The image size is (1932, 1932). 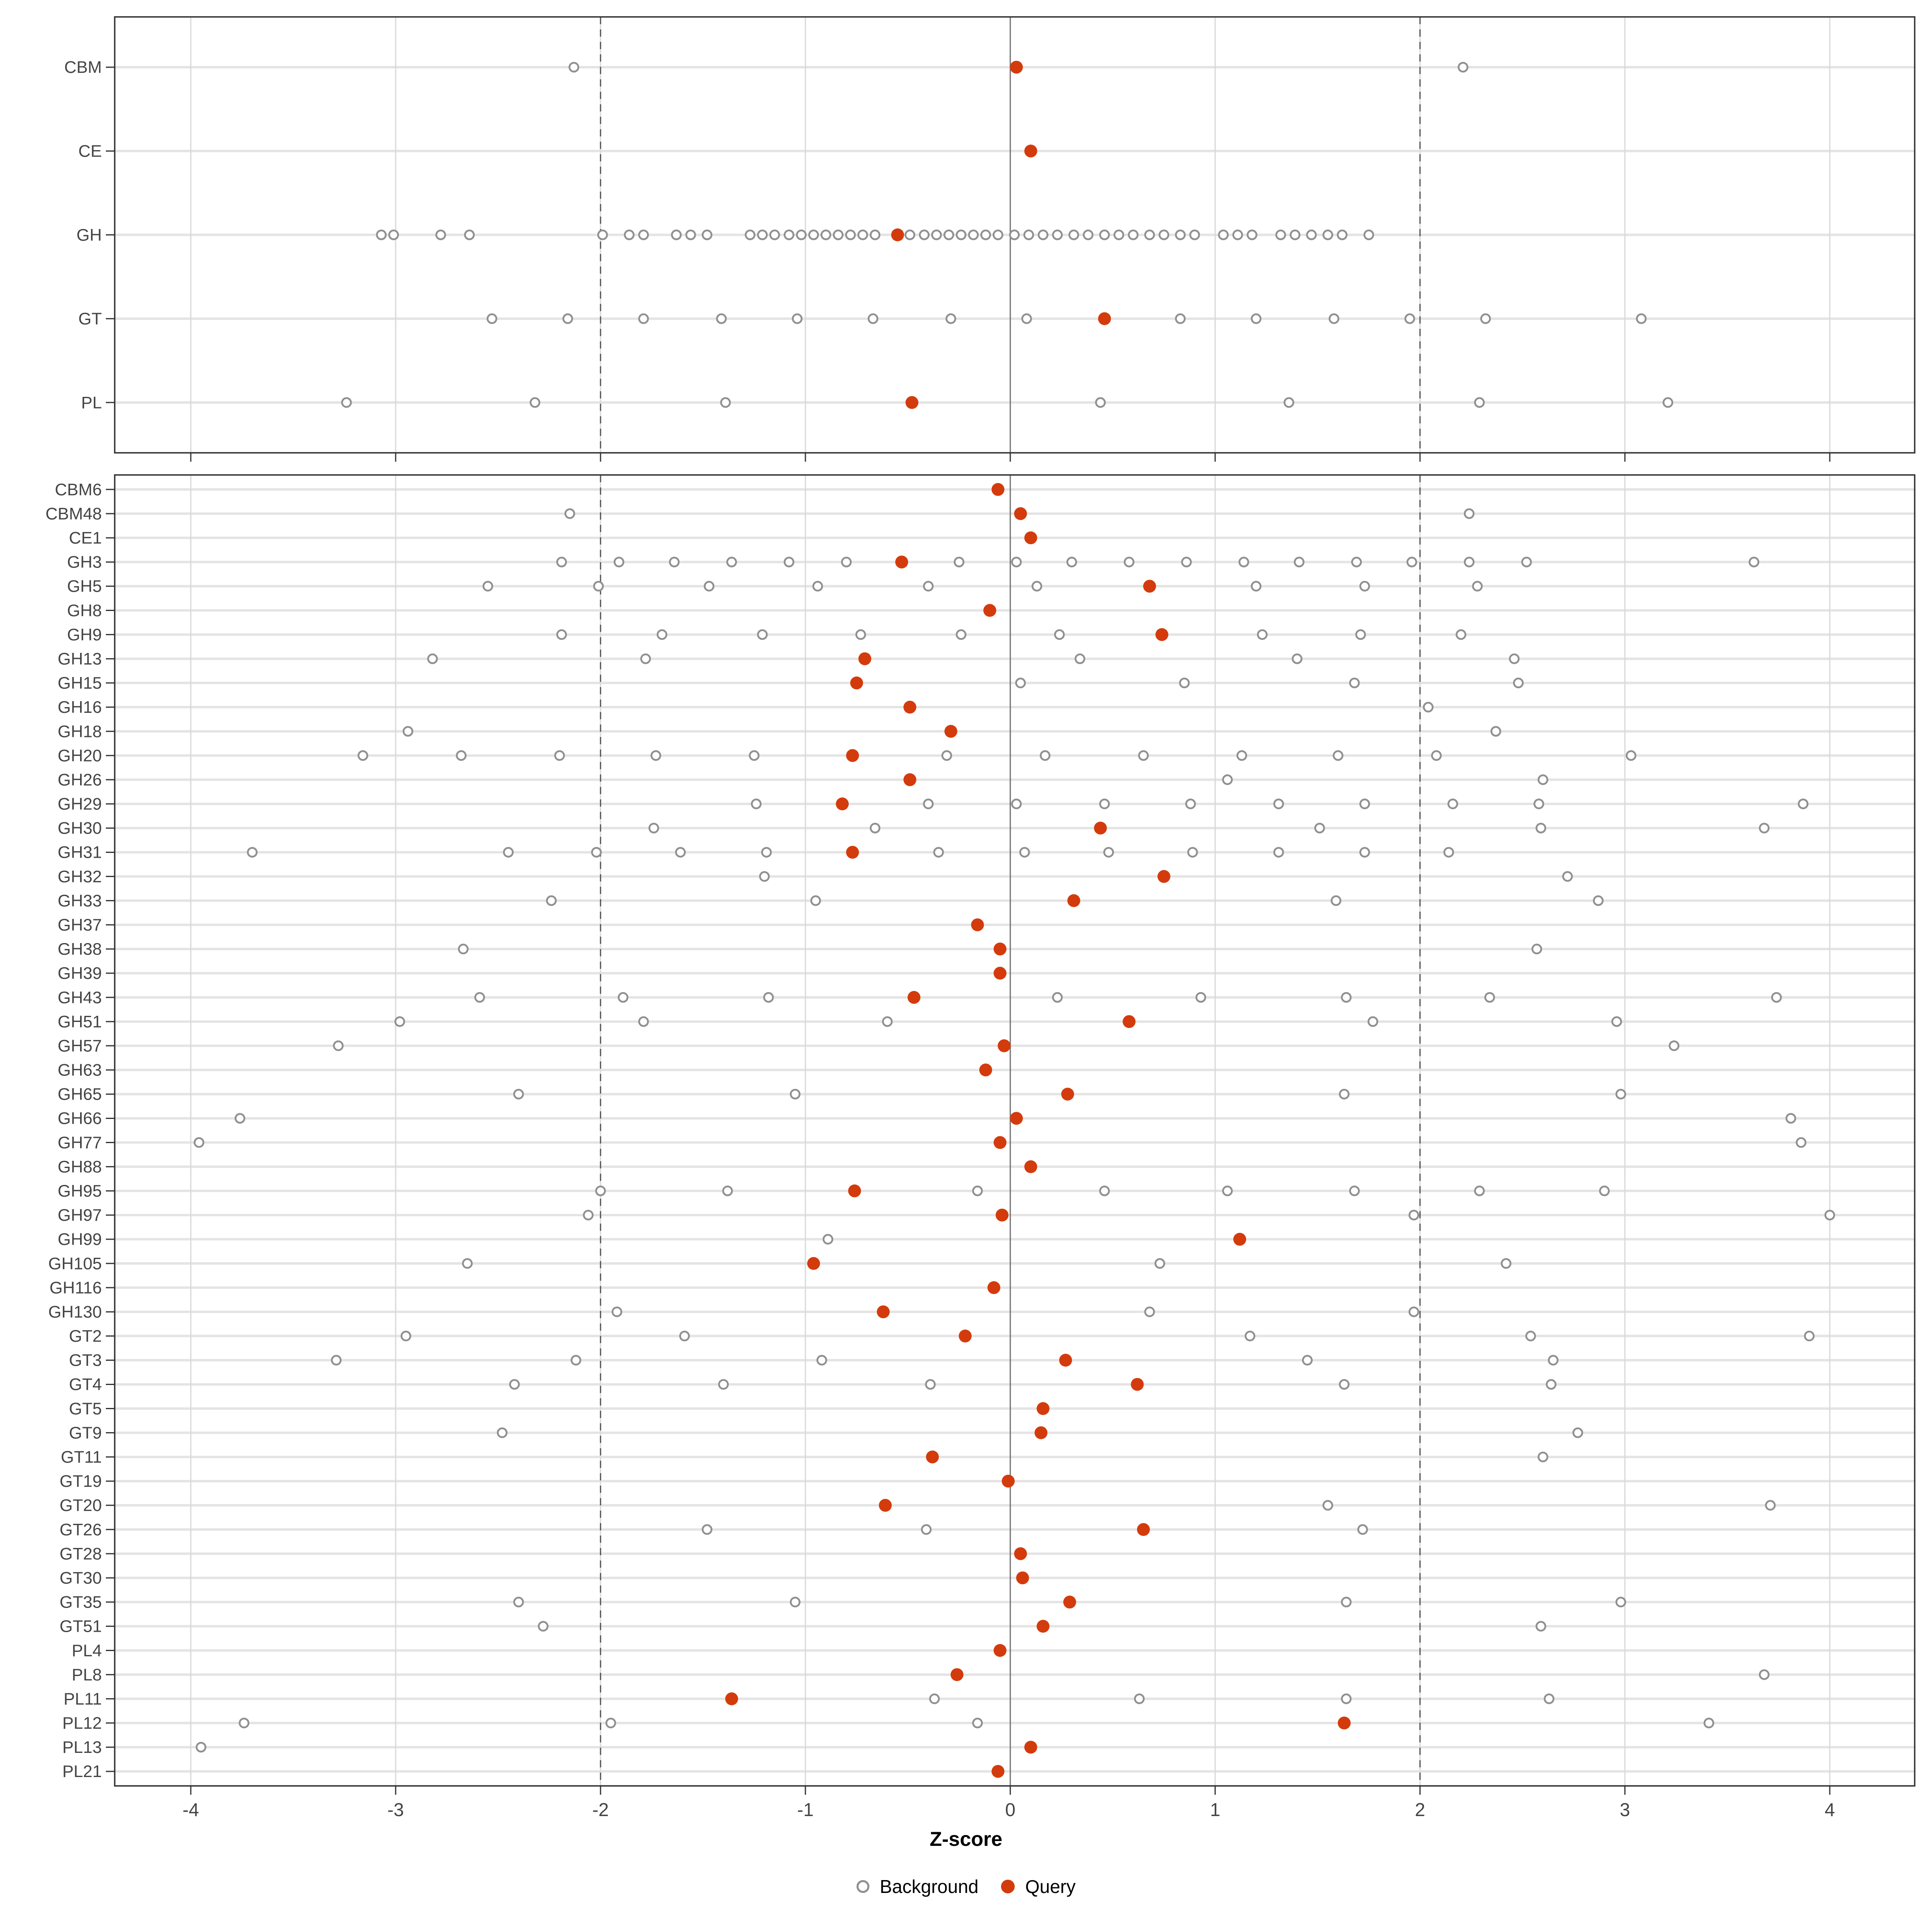 What do you see at coordinates (80, 997) in the screenshot?
I see `y-axis-label: GH43` at bounding box center [80, 997].